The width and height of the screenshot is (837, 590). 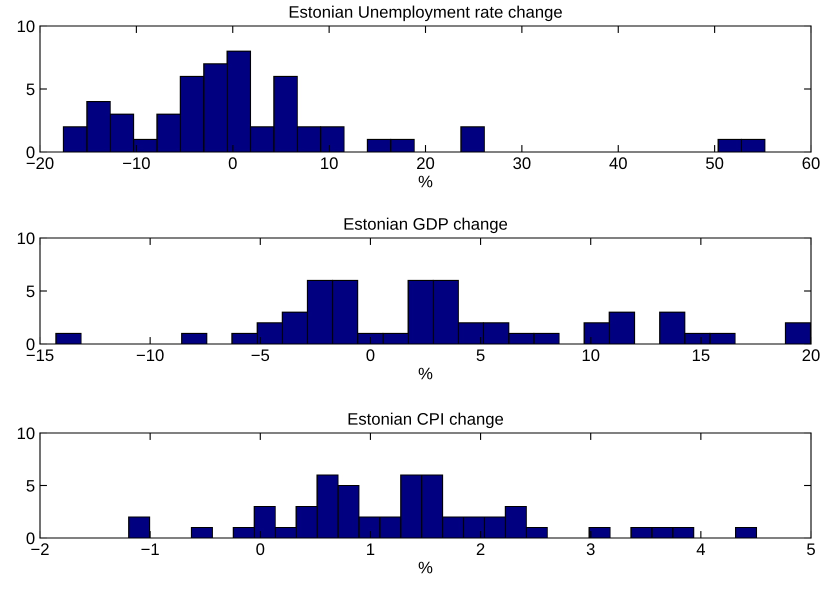 What do you see at coordinates (40, 355) in the screenshot?
I see `x-tick-label: −15` at bounding box center [40, 355].